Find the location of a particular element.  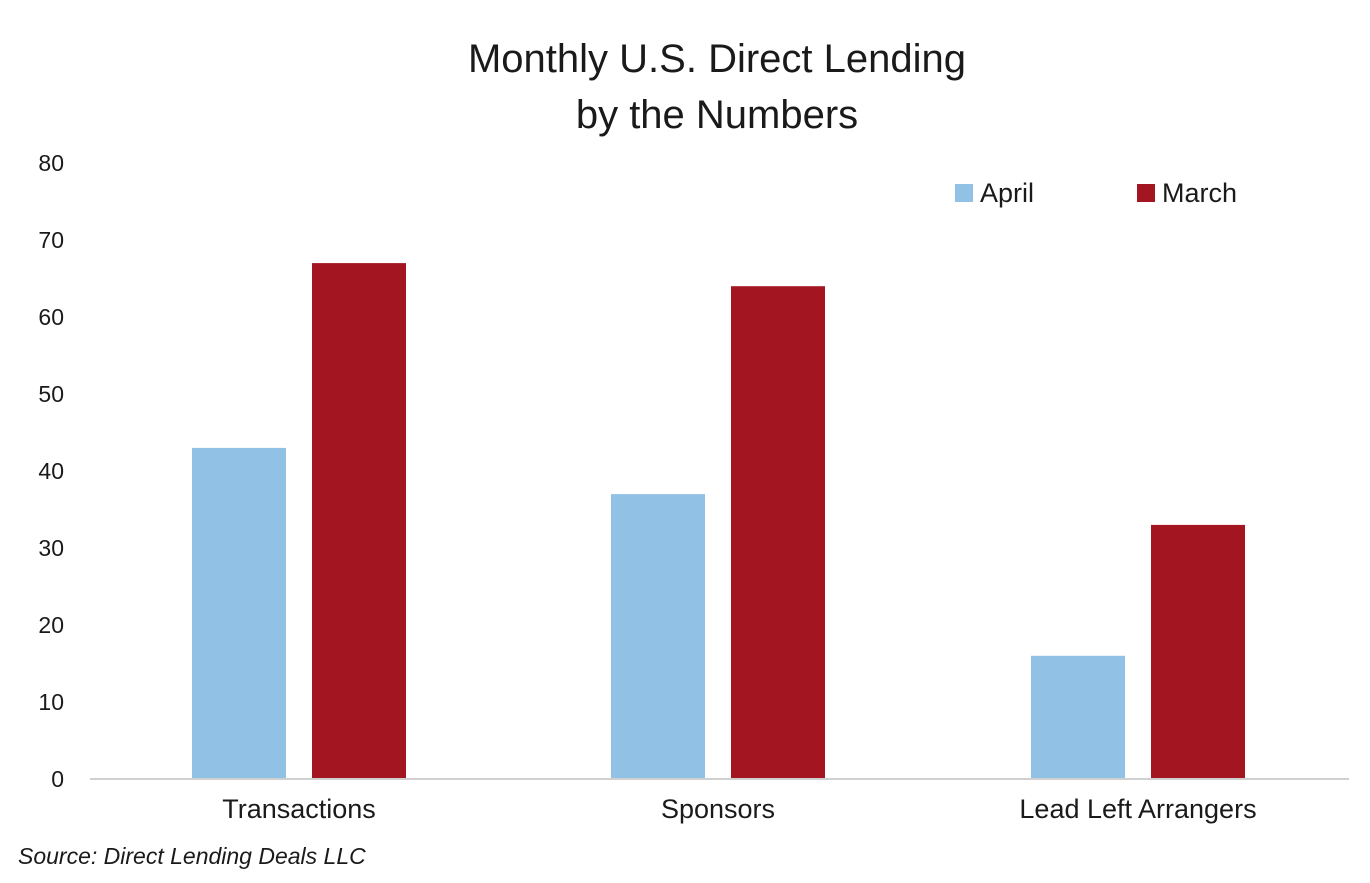

source-note: Source: Direct Lending Deals LLC is located at coordinates (192, 856).